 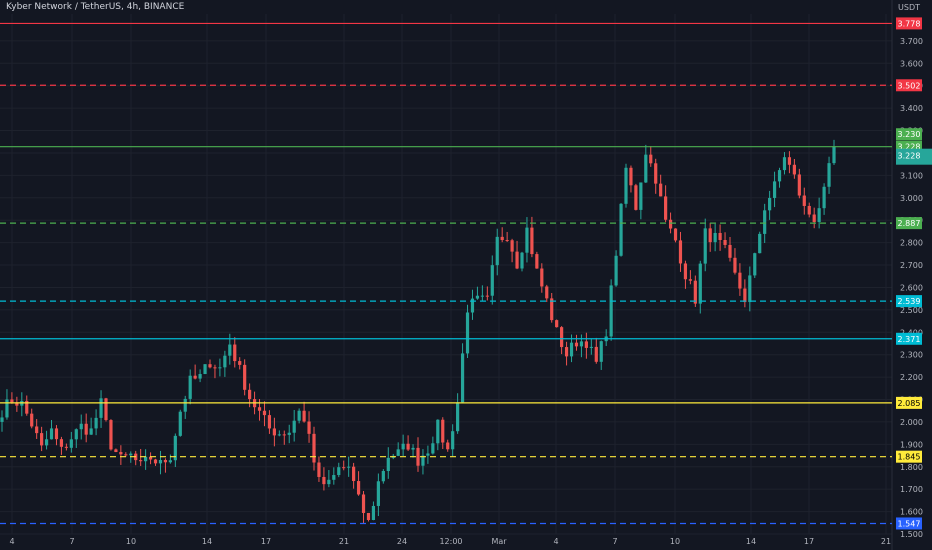 I want to click on y-tick-label: 2.200, so click(x=911, y=377).